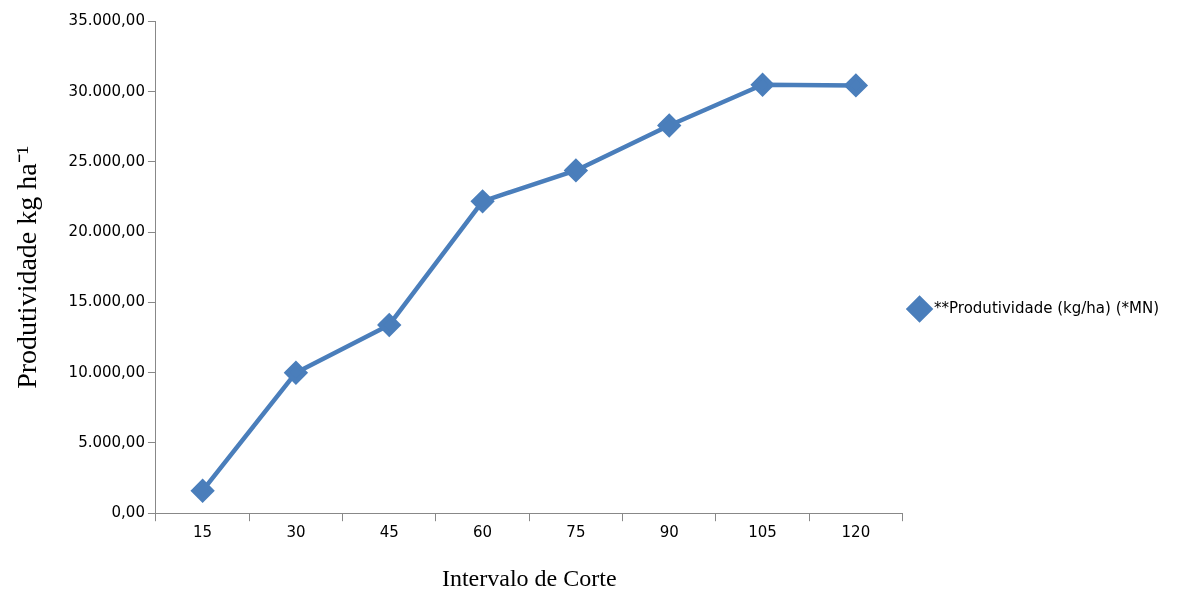  Describe the element at coordinates (483, 532) in the screenshot. I see `x-tick-label: 60` at that location.